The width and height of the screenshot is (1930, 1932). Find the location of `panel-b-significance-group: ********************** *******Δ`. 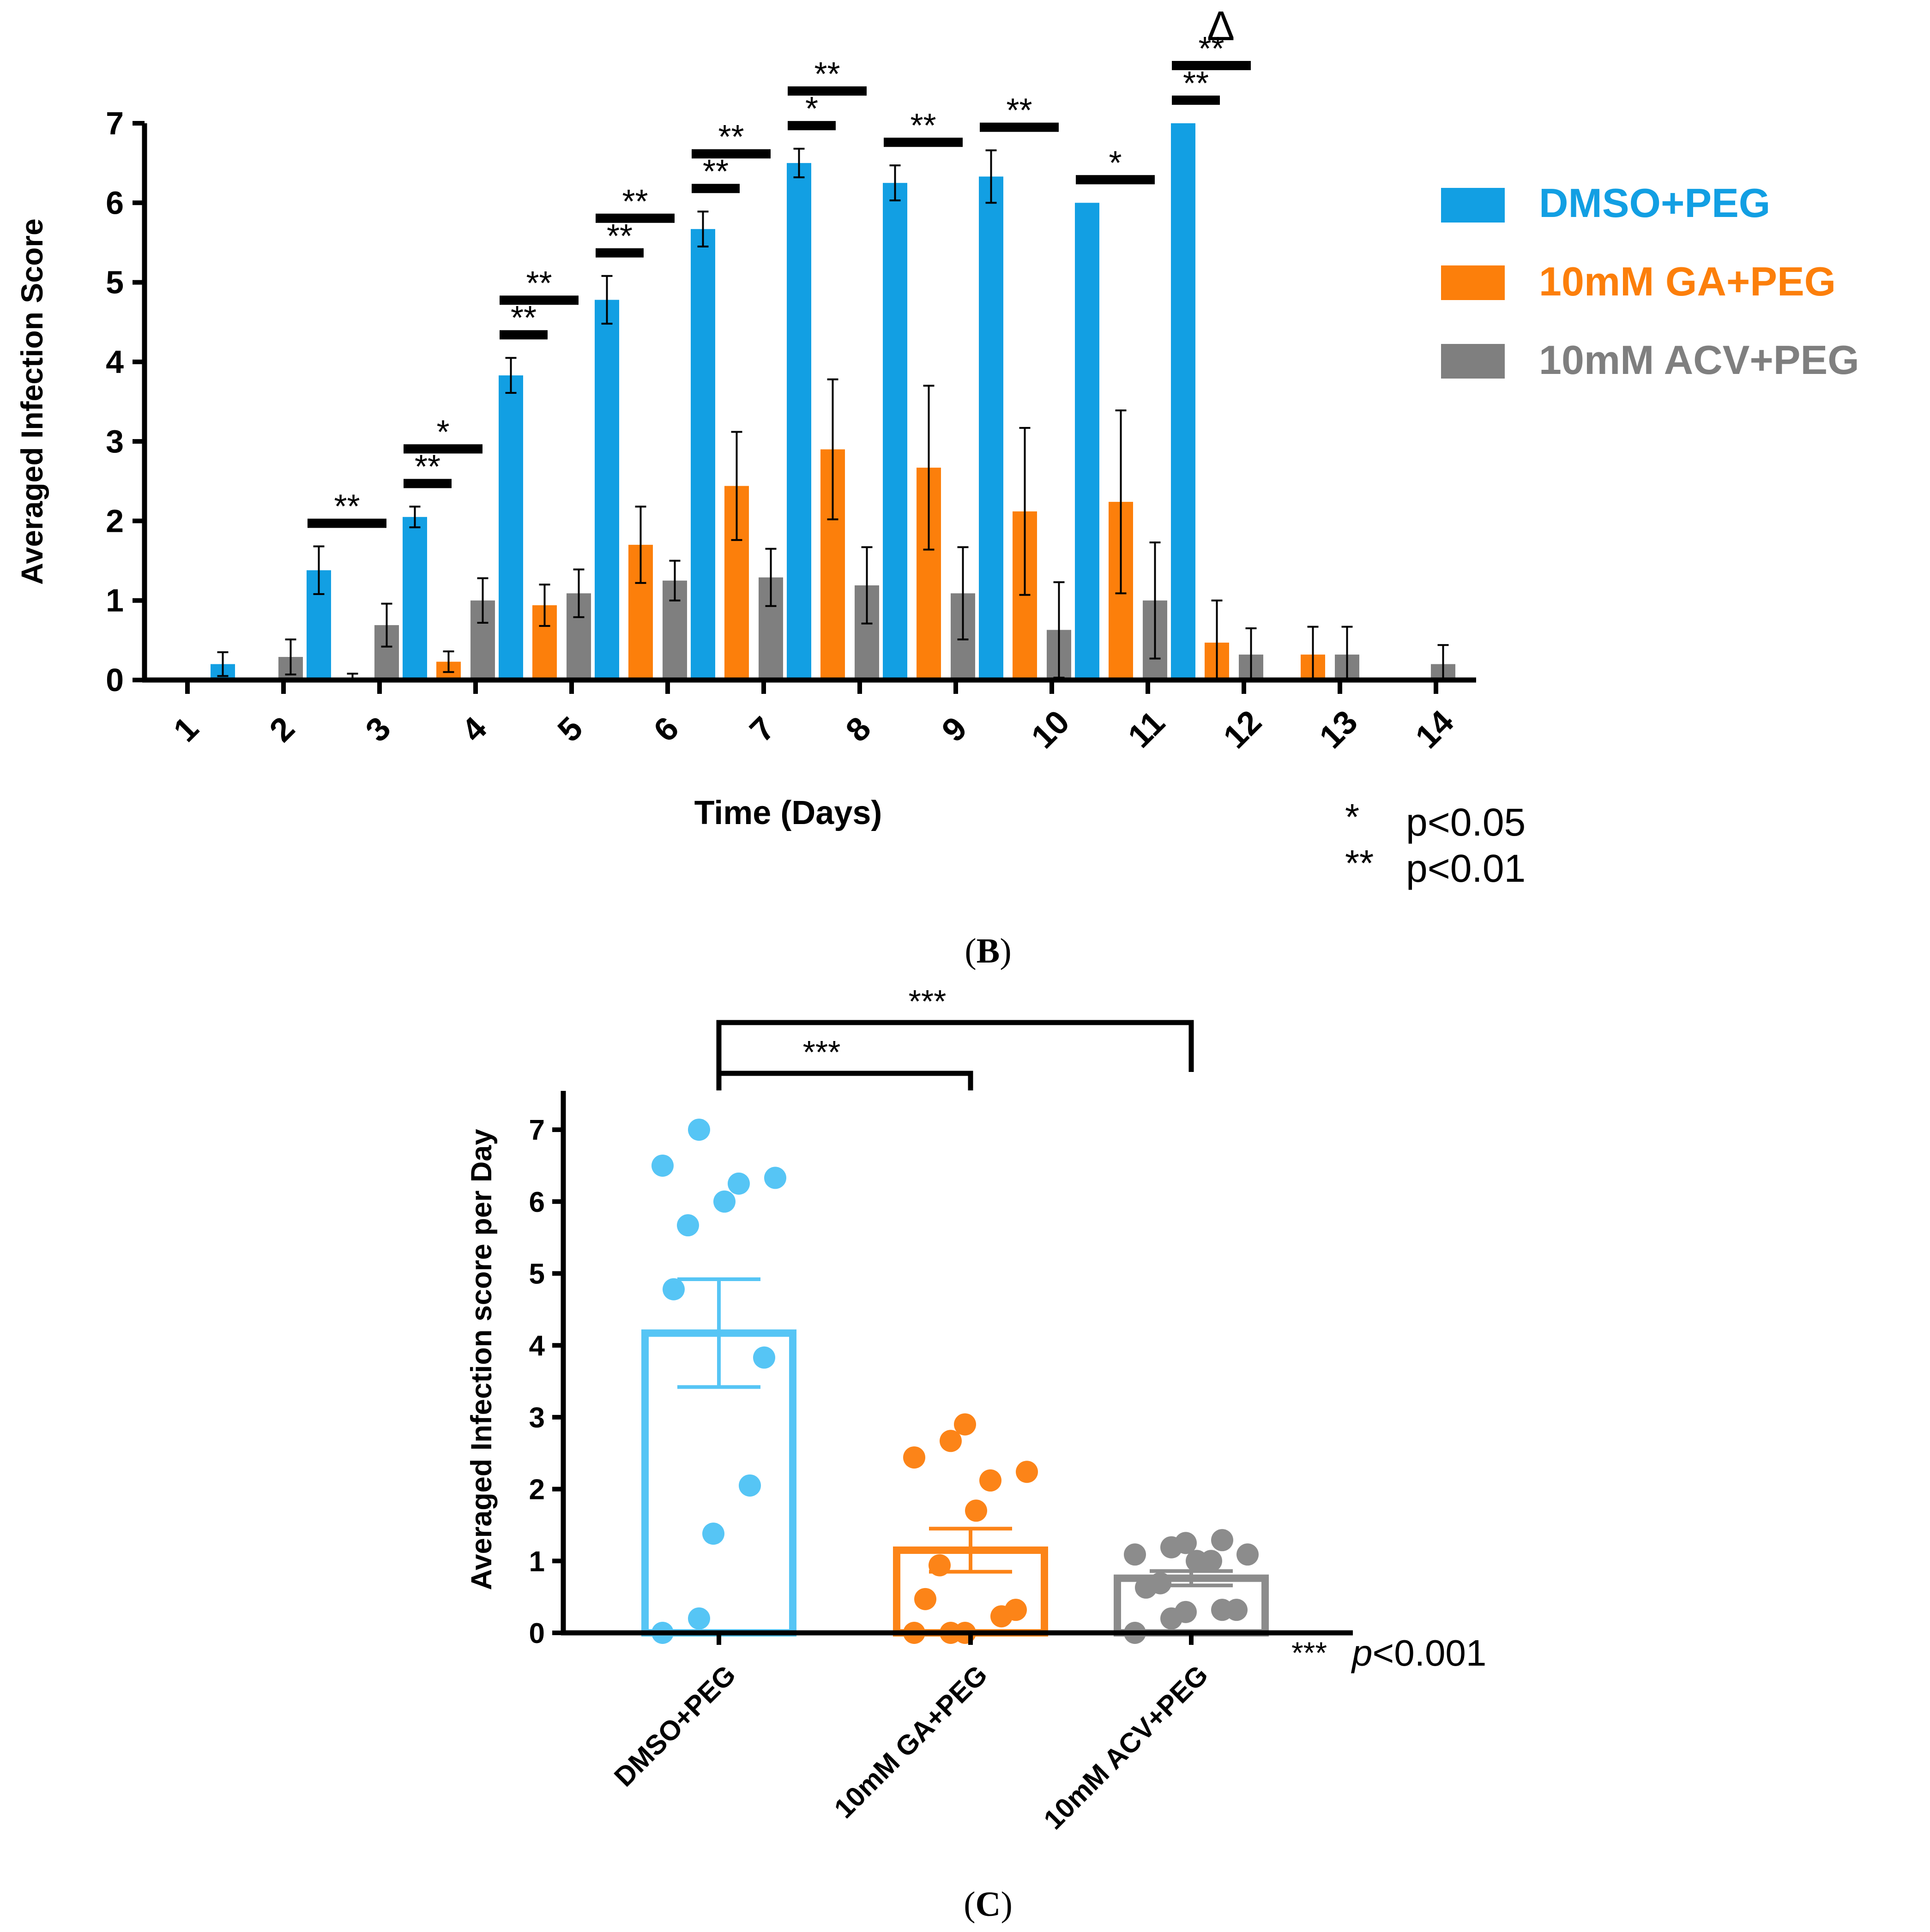

panel-b-significance-group: ********************** *******Δ is located at coordinates (780, 265).